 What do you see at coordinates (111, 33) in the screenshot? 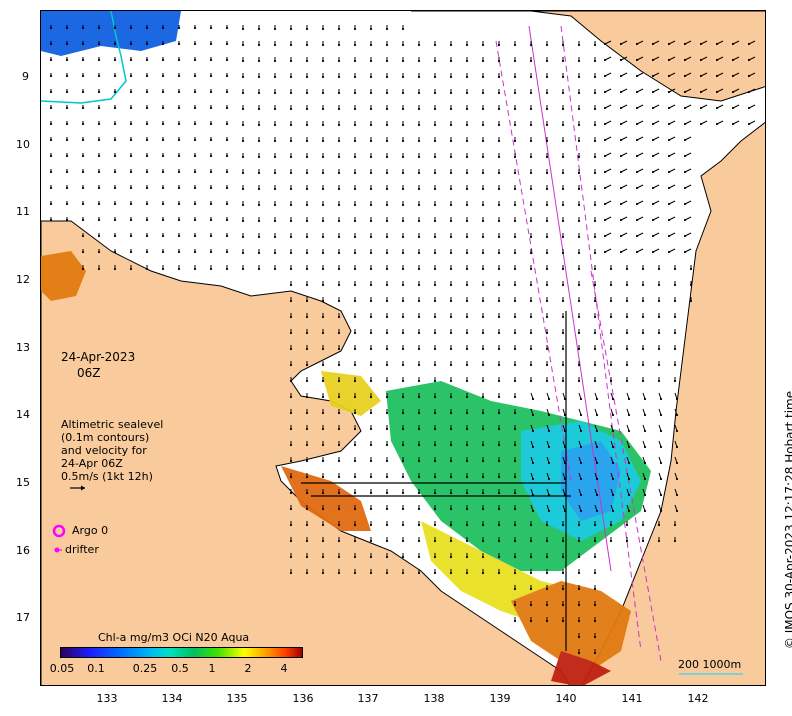
I see `chl-patch-topblue` at bounding box center [111, 33].